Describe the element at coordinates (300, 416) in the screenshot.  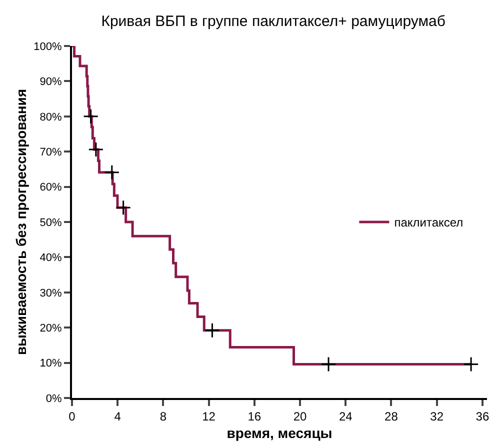
I see `x-tick-label: 20` at that location.